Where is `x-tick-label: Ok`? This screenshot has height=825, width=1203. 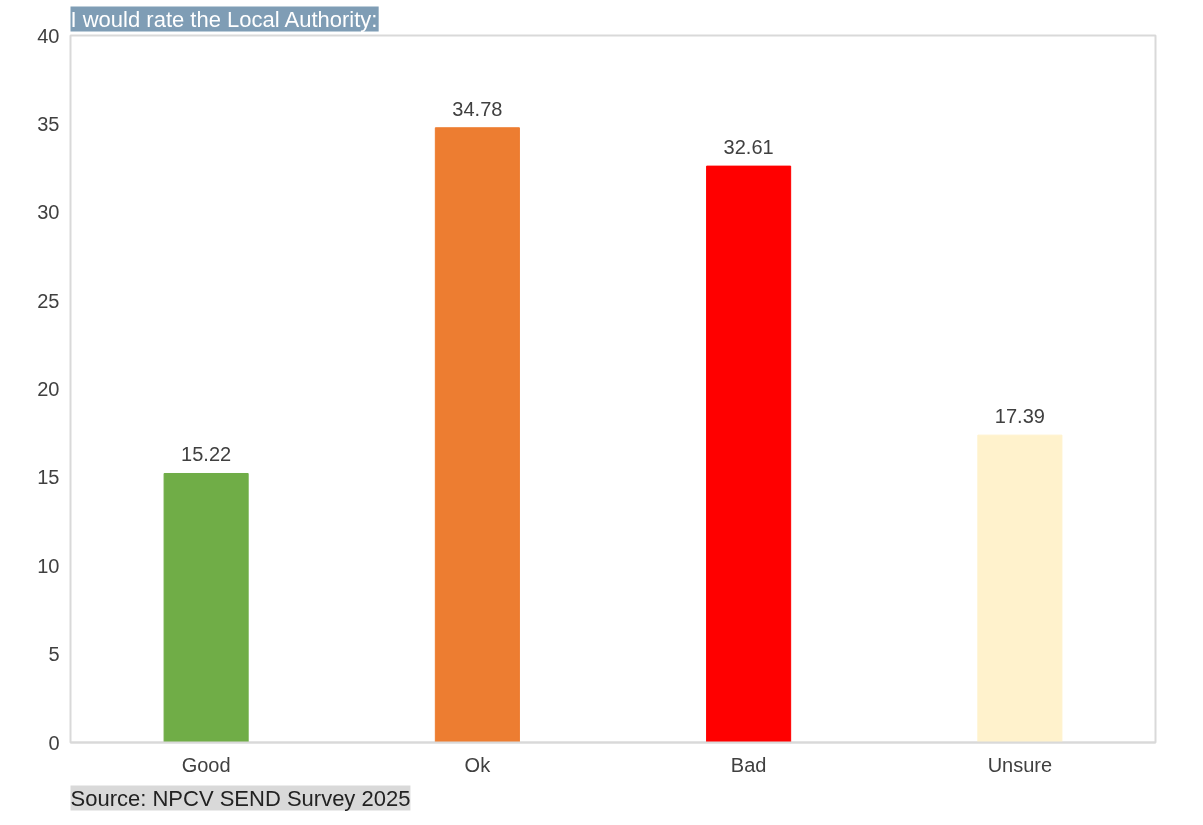
x-tick-label: Ok is located at coordinates (478, 764).